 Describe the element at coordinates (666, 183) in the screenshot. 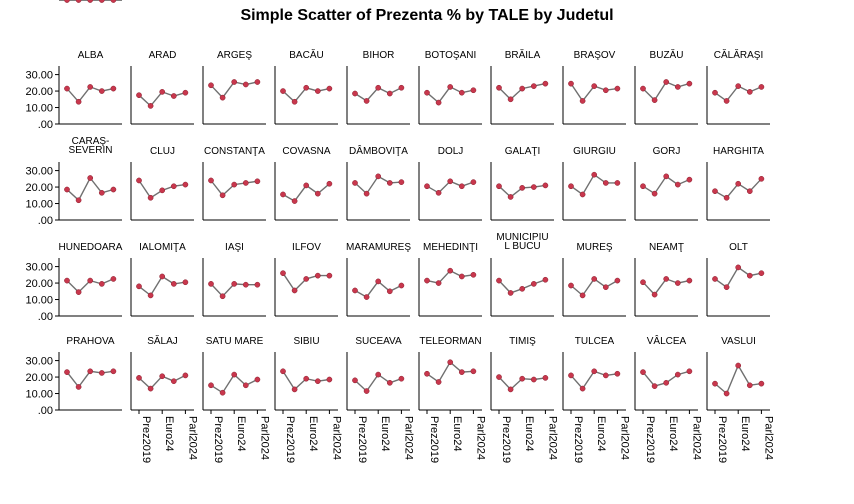

I see `facet-panel: GORJ` at that location.